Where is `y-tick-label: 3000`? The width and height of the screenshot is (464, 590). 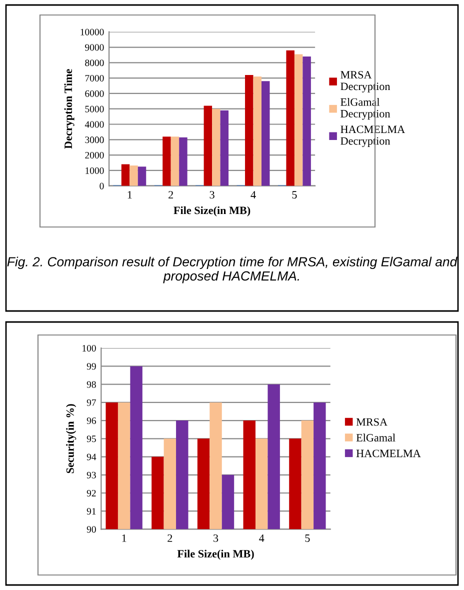 y-tick-label: 3000 is located at coordinates (94, 140).